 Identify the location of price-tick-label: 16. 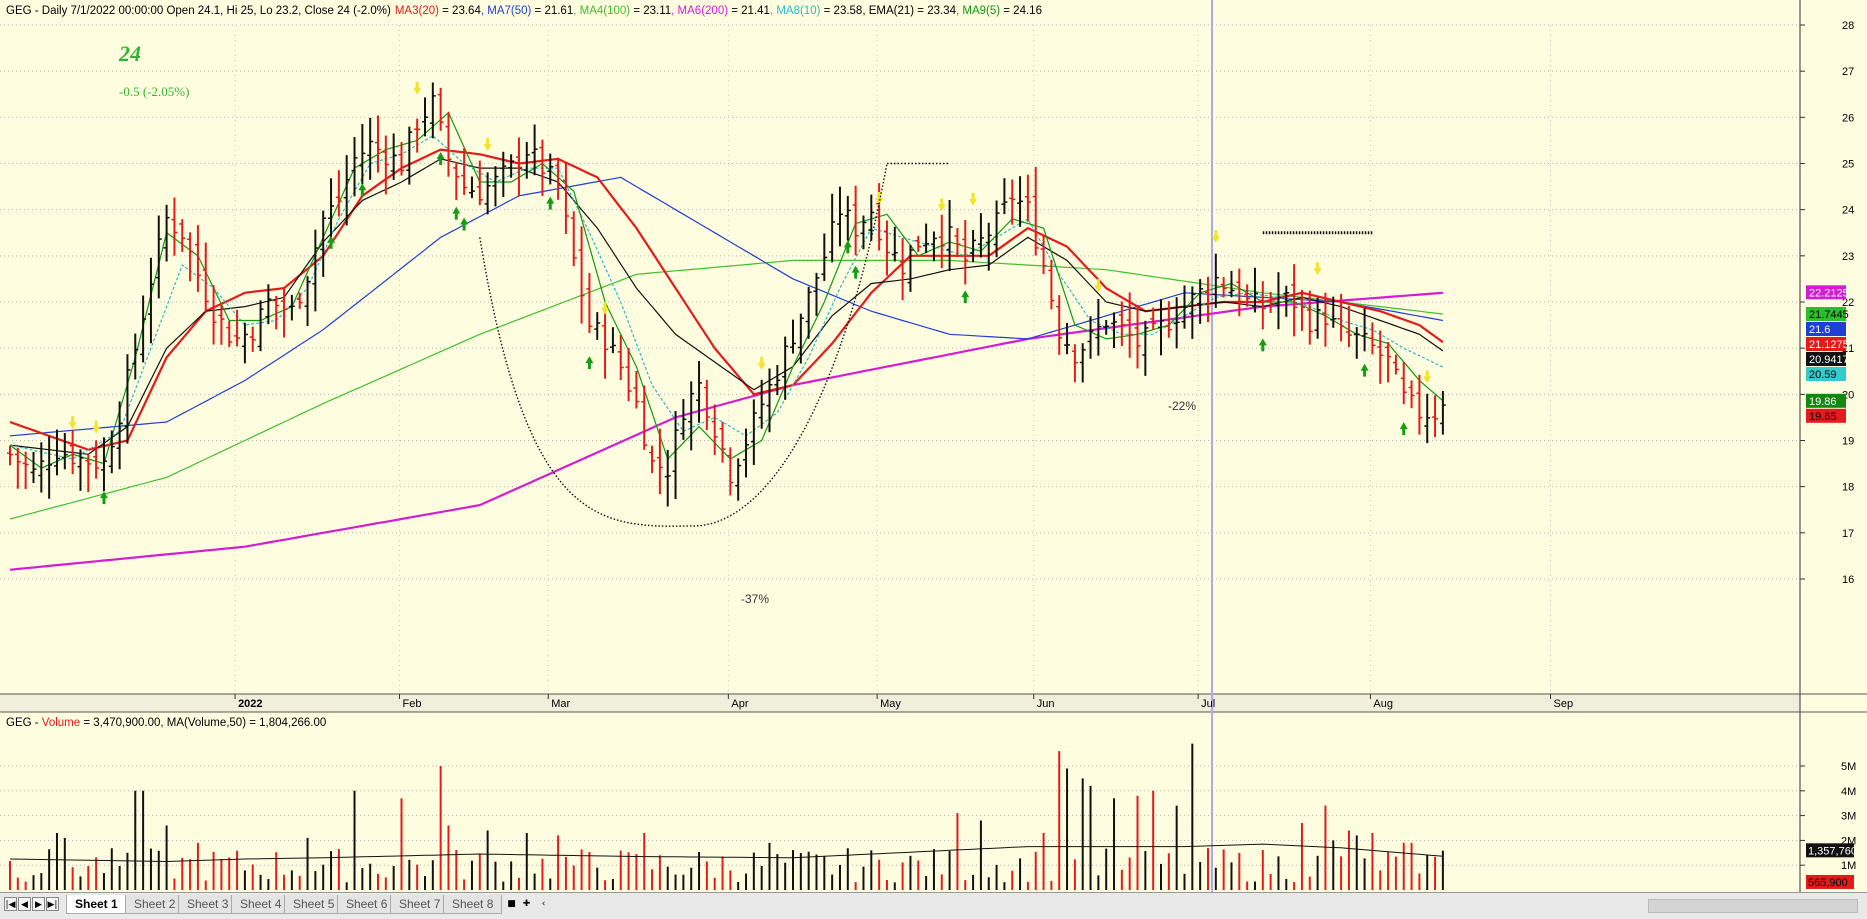
(1848, 580).